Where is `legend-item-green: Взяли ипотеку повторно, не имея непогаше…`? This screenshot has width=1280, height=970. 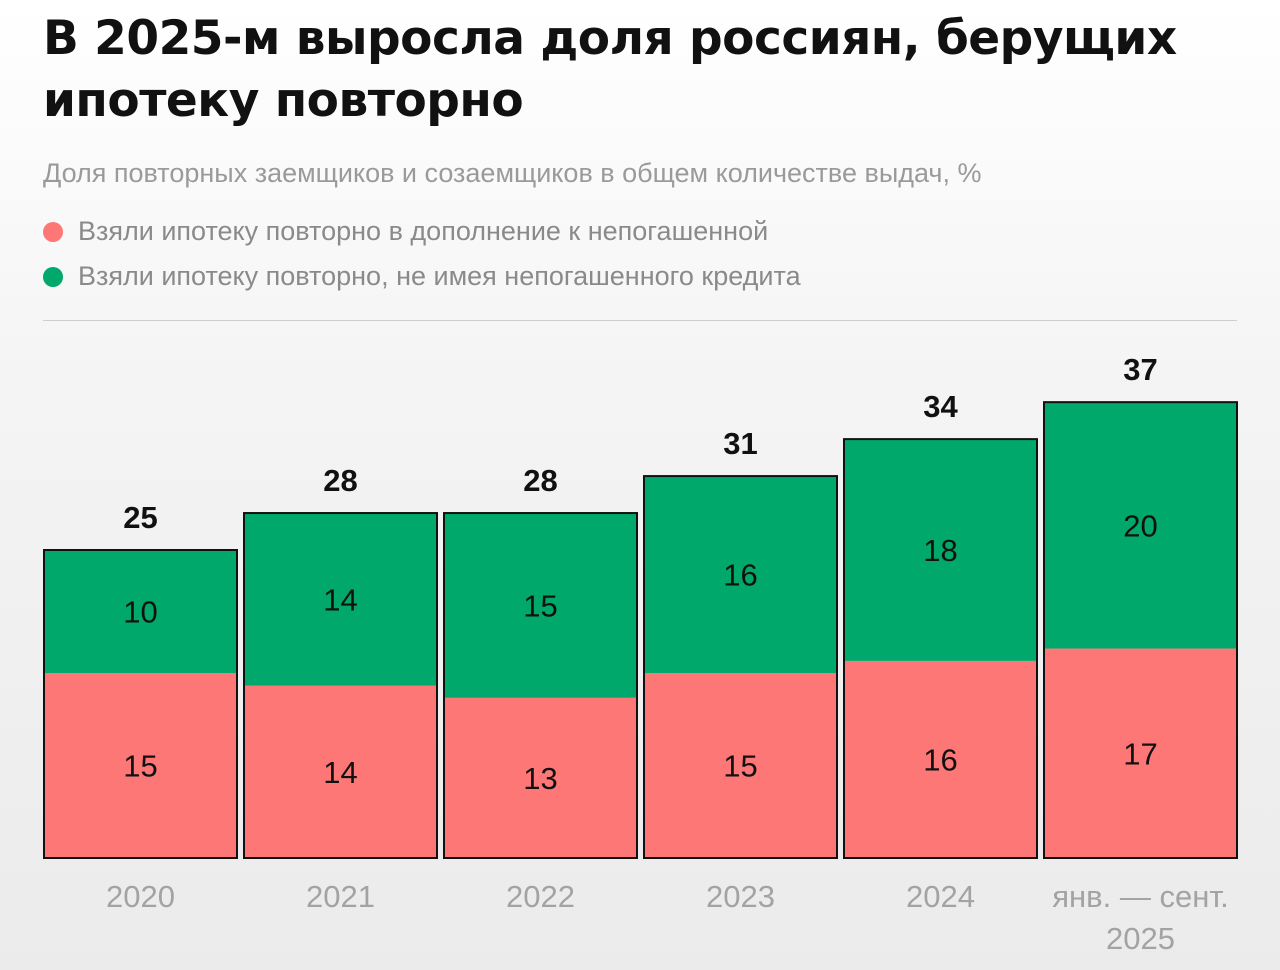 legend-item-green: Взяли ипотеку повторно, не имея непогаше… is located at coordinates (422, 276).